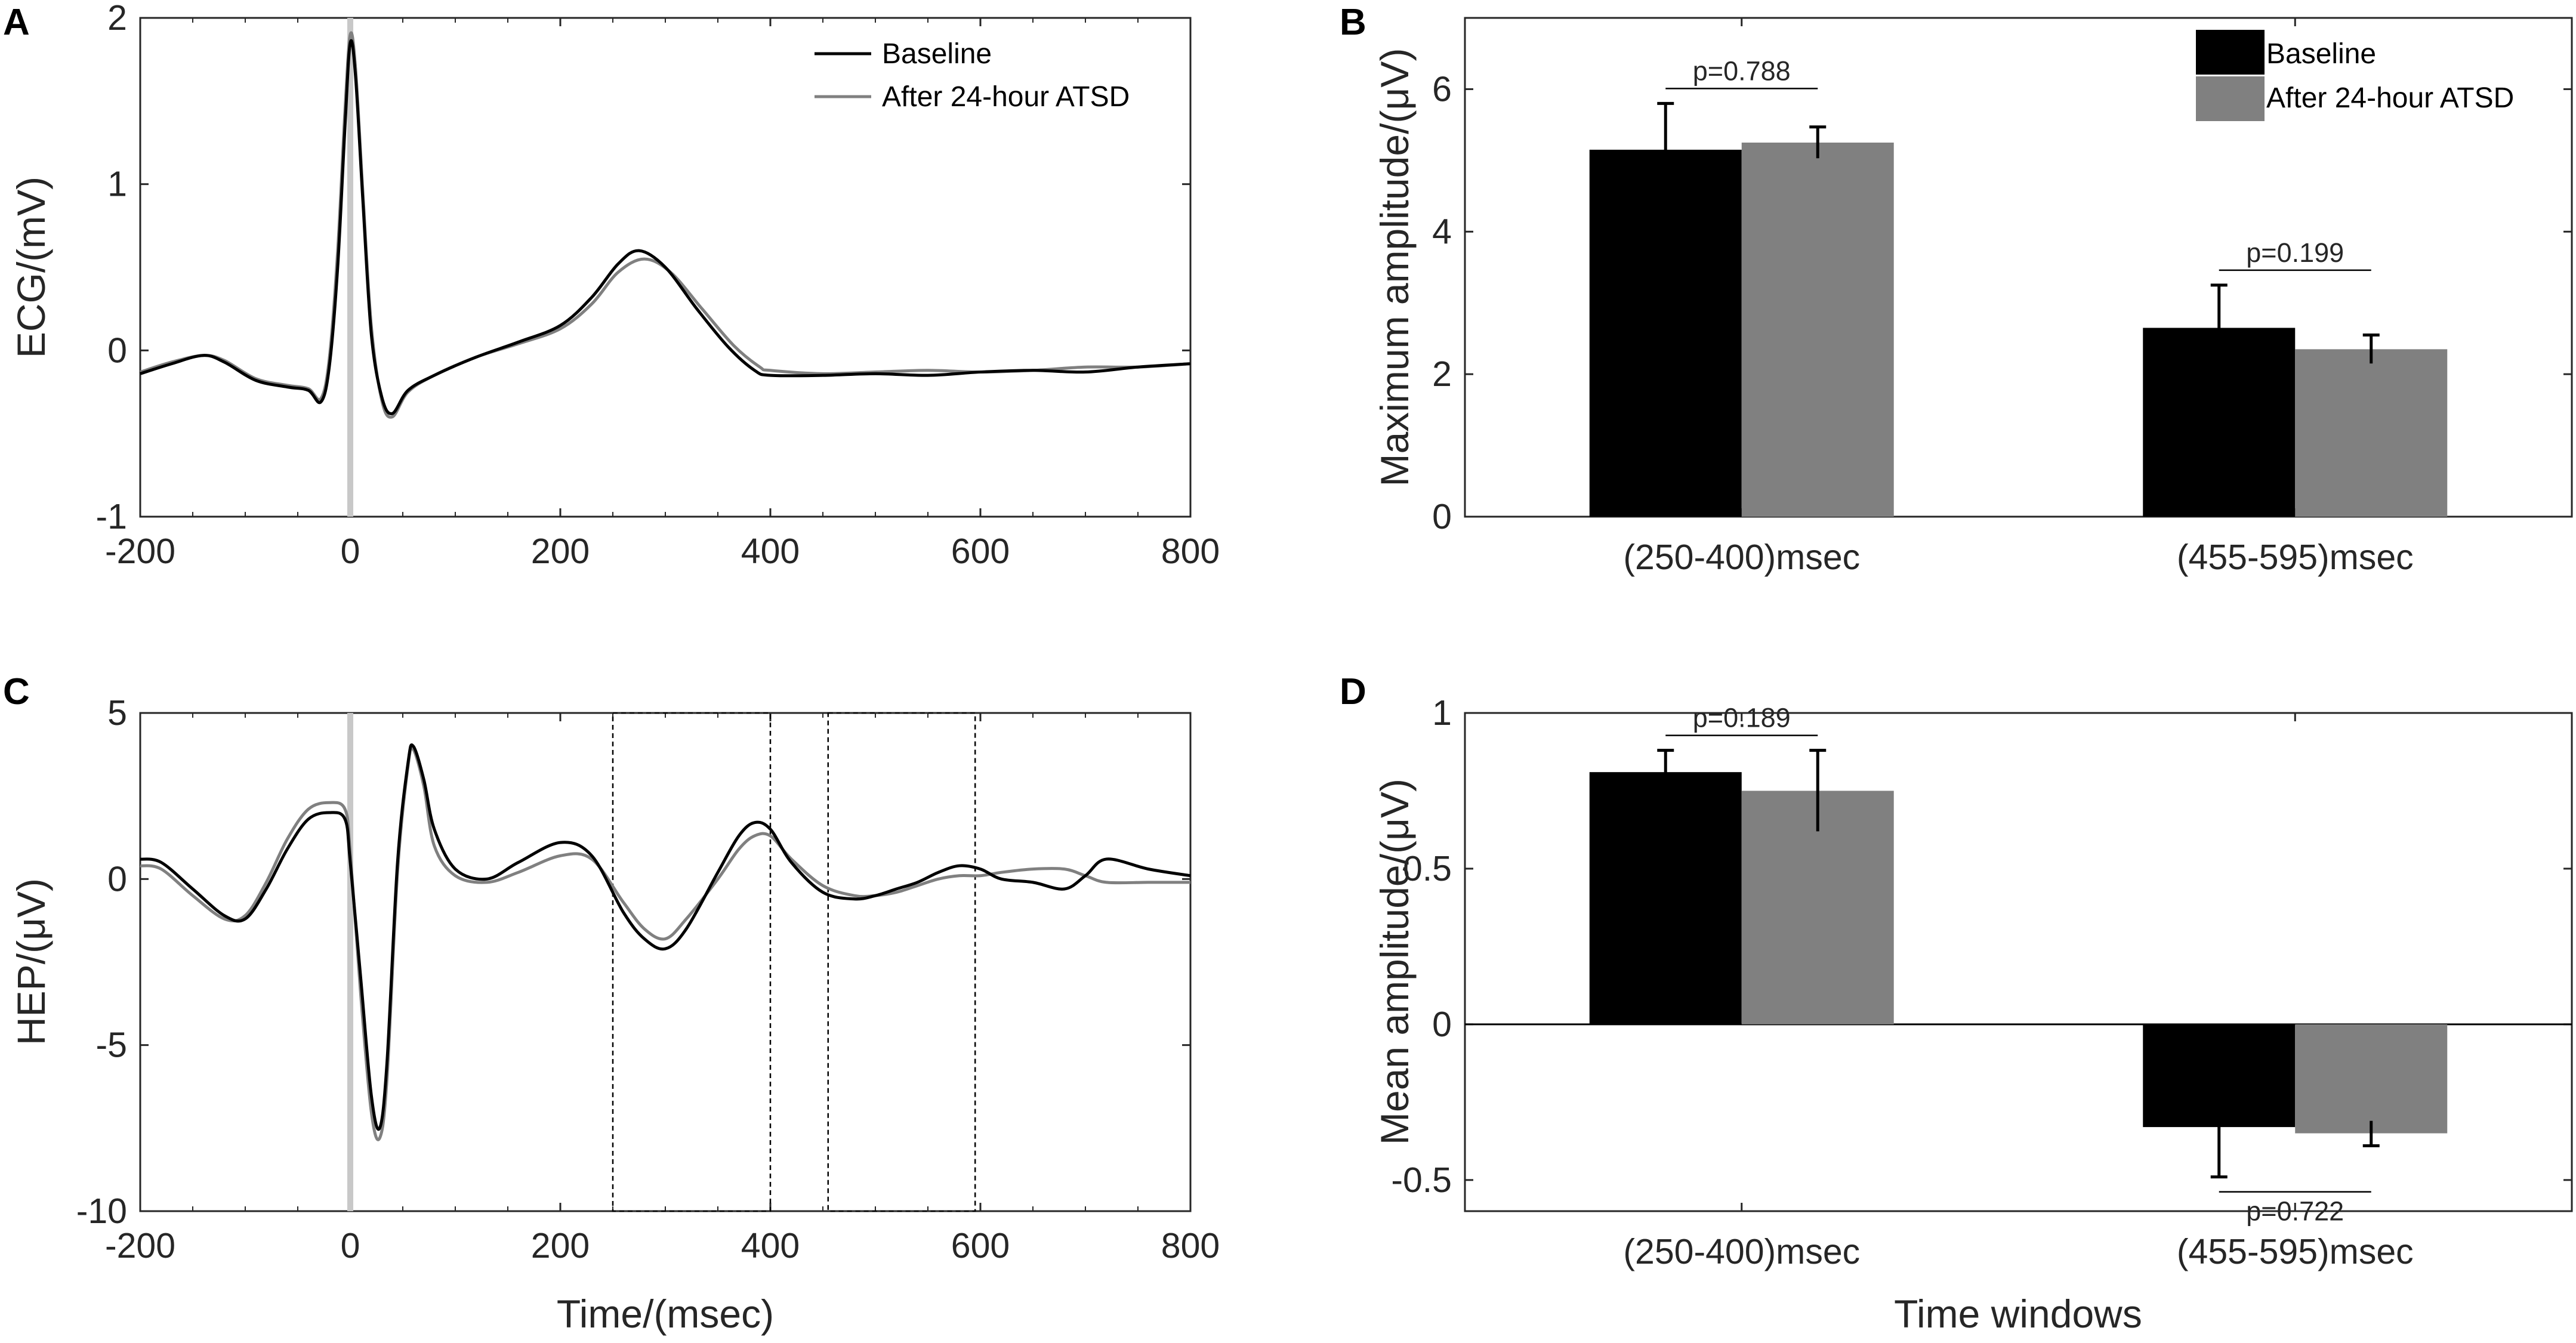 This screenshot has height=1343, width=2576. What do you see at coordinates (2390, 98) in the screenshot?
I see `legend-label-after-b: After 24-hour ATSD` at bounding box center [2390, 98].